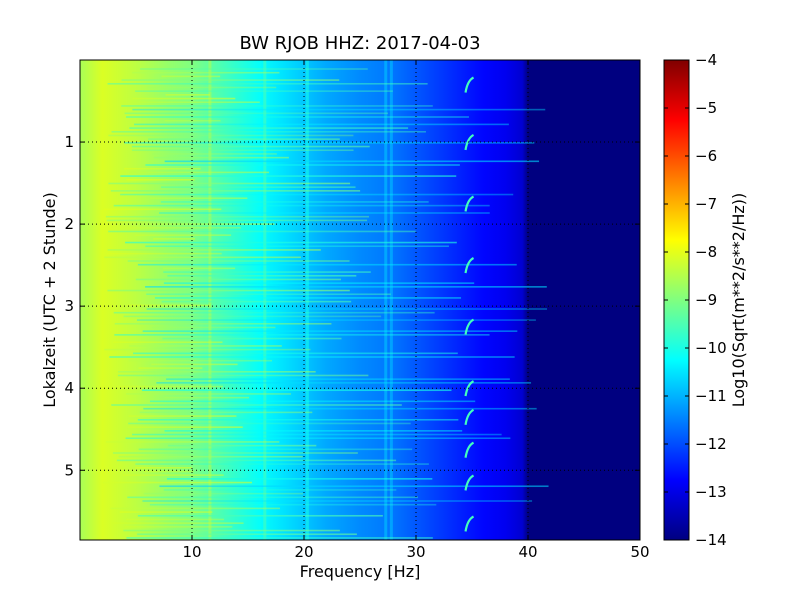 Image resolution: width=800 pixels, height=600 pixels. What do you see at coordinates (527, 552) in the screenshot?
I see `x-tick-label: 40` at bounding box center [527, 552].